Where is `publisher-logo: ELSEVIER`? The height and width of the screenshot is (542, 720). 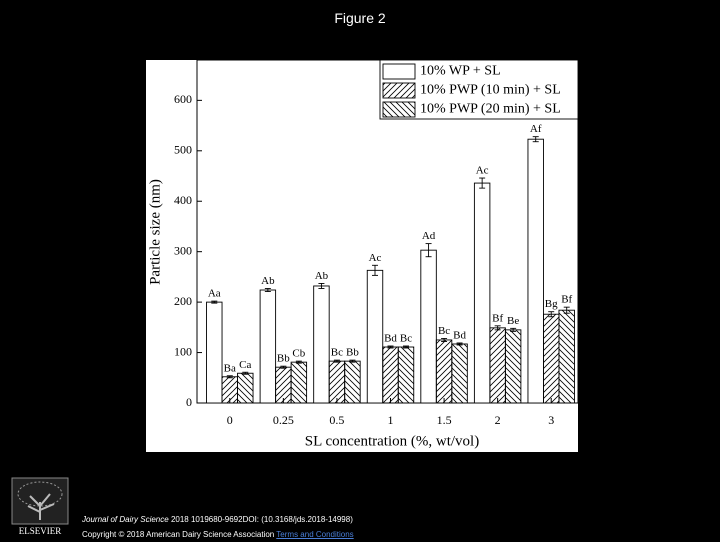
publisher-logo: ELSEVIER is located at coordinates (40, 506).